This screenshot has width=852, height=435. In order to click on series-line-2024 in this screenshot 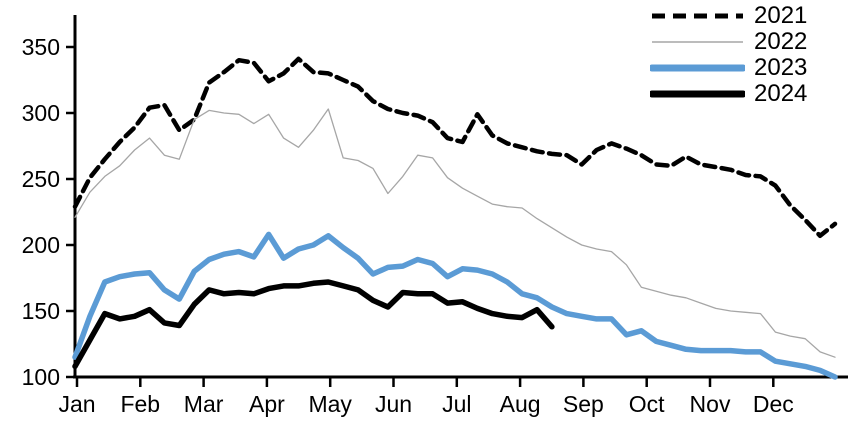, I will do `click(313, 324)`.